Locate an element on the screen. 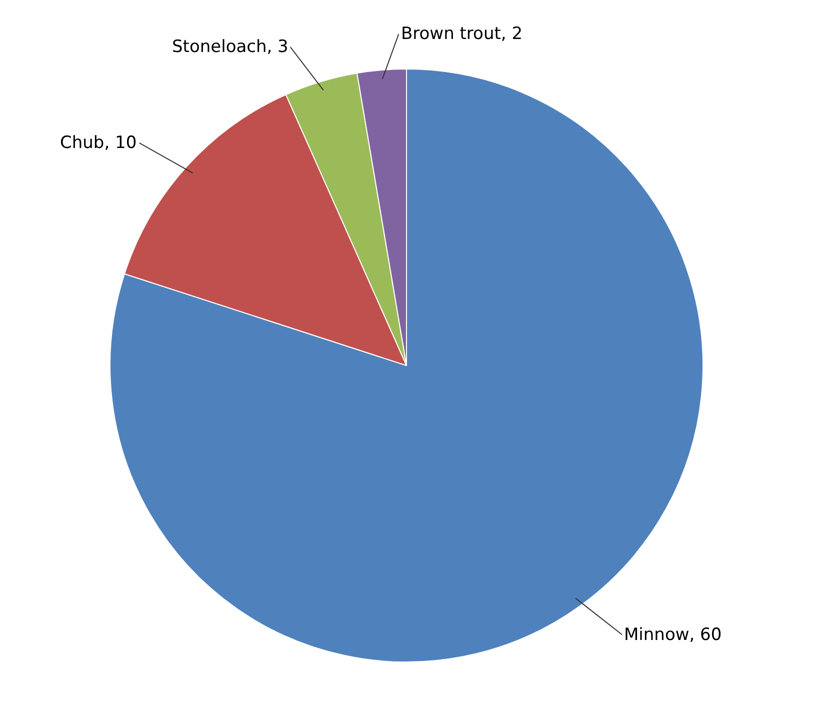  slice-label: Brown trout, 2 is located at coordinates (462, 34).